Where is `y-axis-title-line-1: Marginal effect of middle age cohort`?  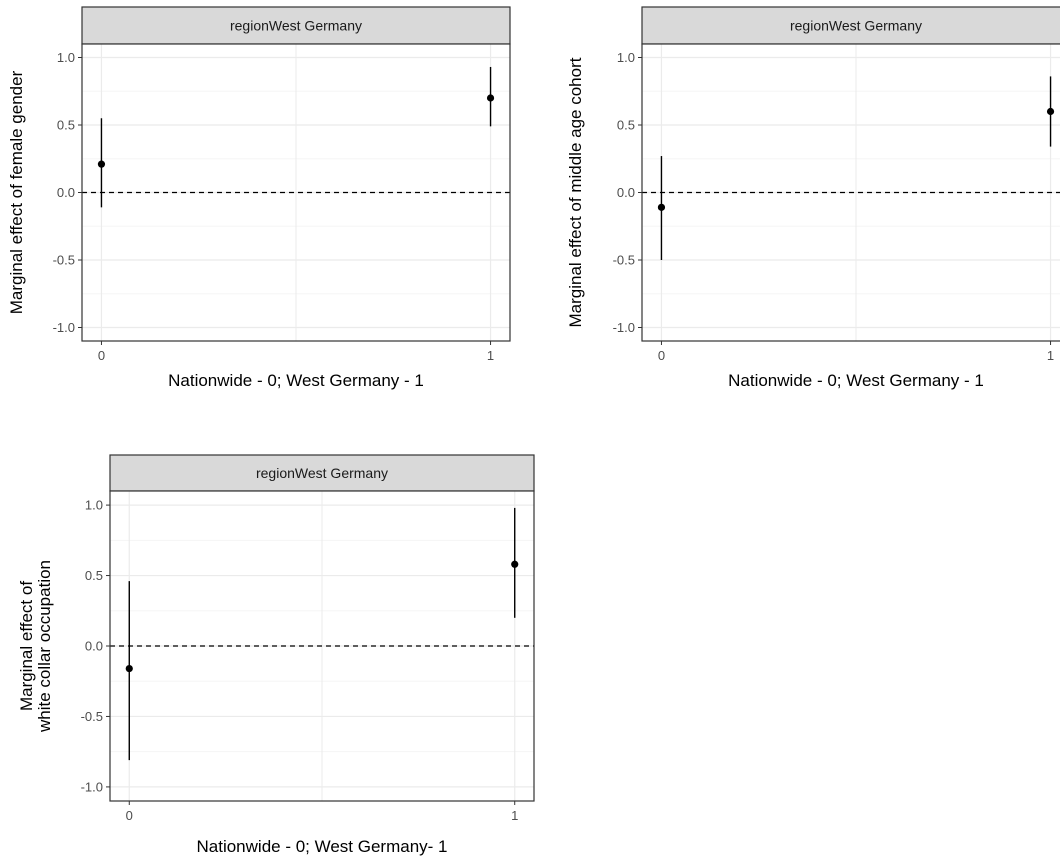 y-axis-title-line-1: Marginal effect of middle age cohort is located at coordinates (575, 192).